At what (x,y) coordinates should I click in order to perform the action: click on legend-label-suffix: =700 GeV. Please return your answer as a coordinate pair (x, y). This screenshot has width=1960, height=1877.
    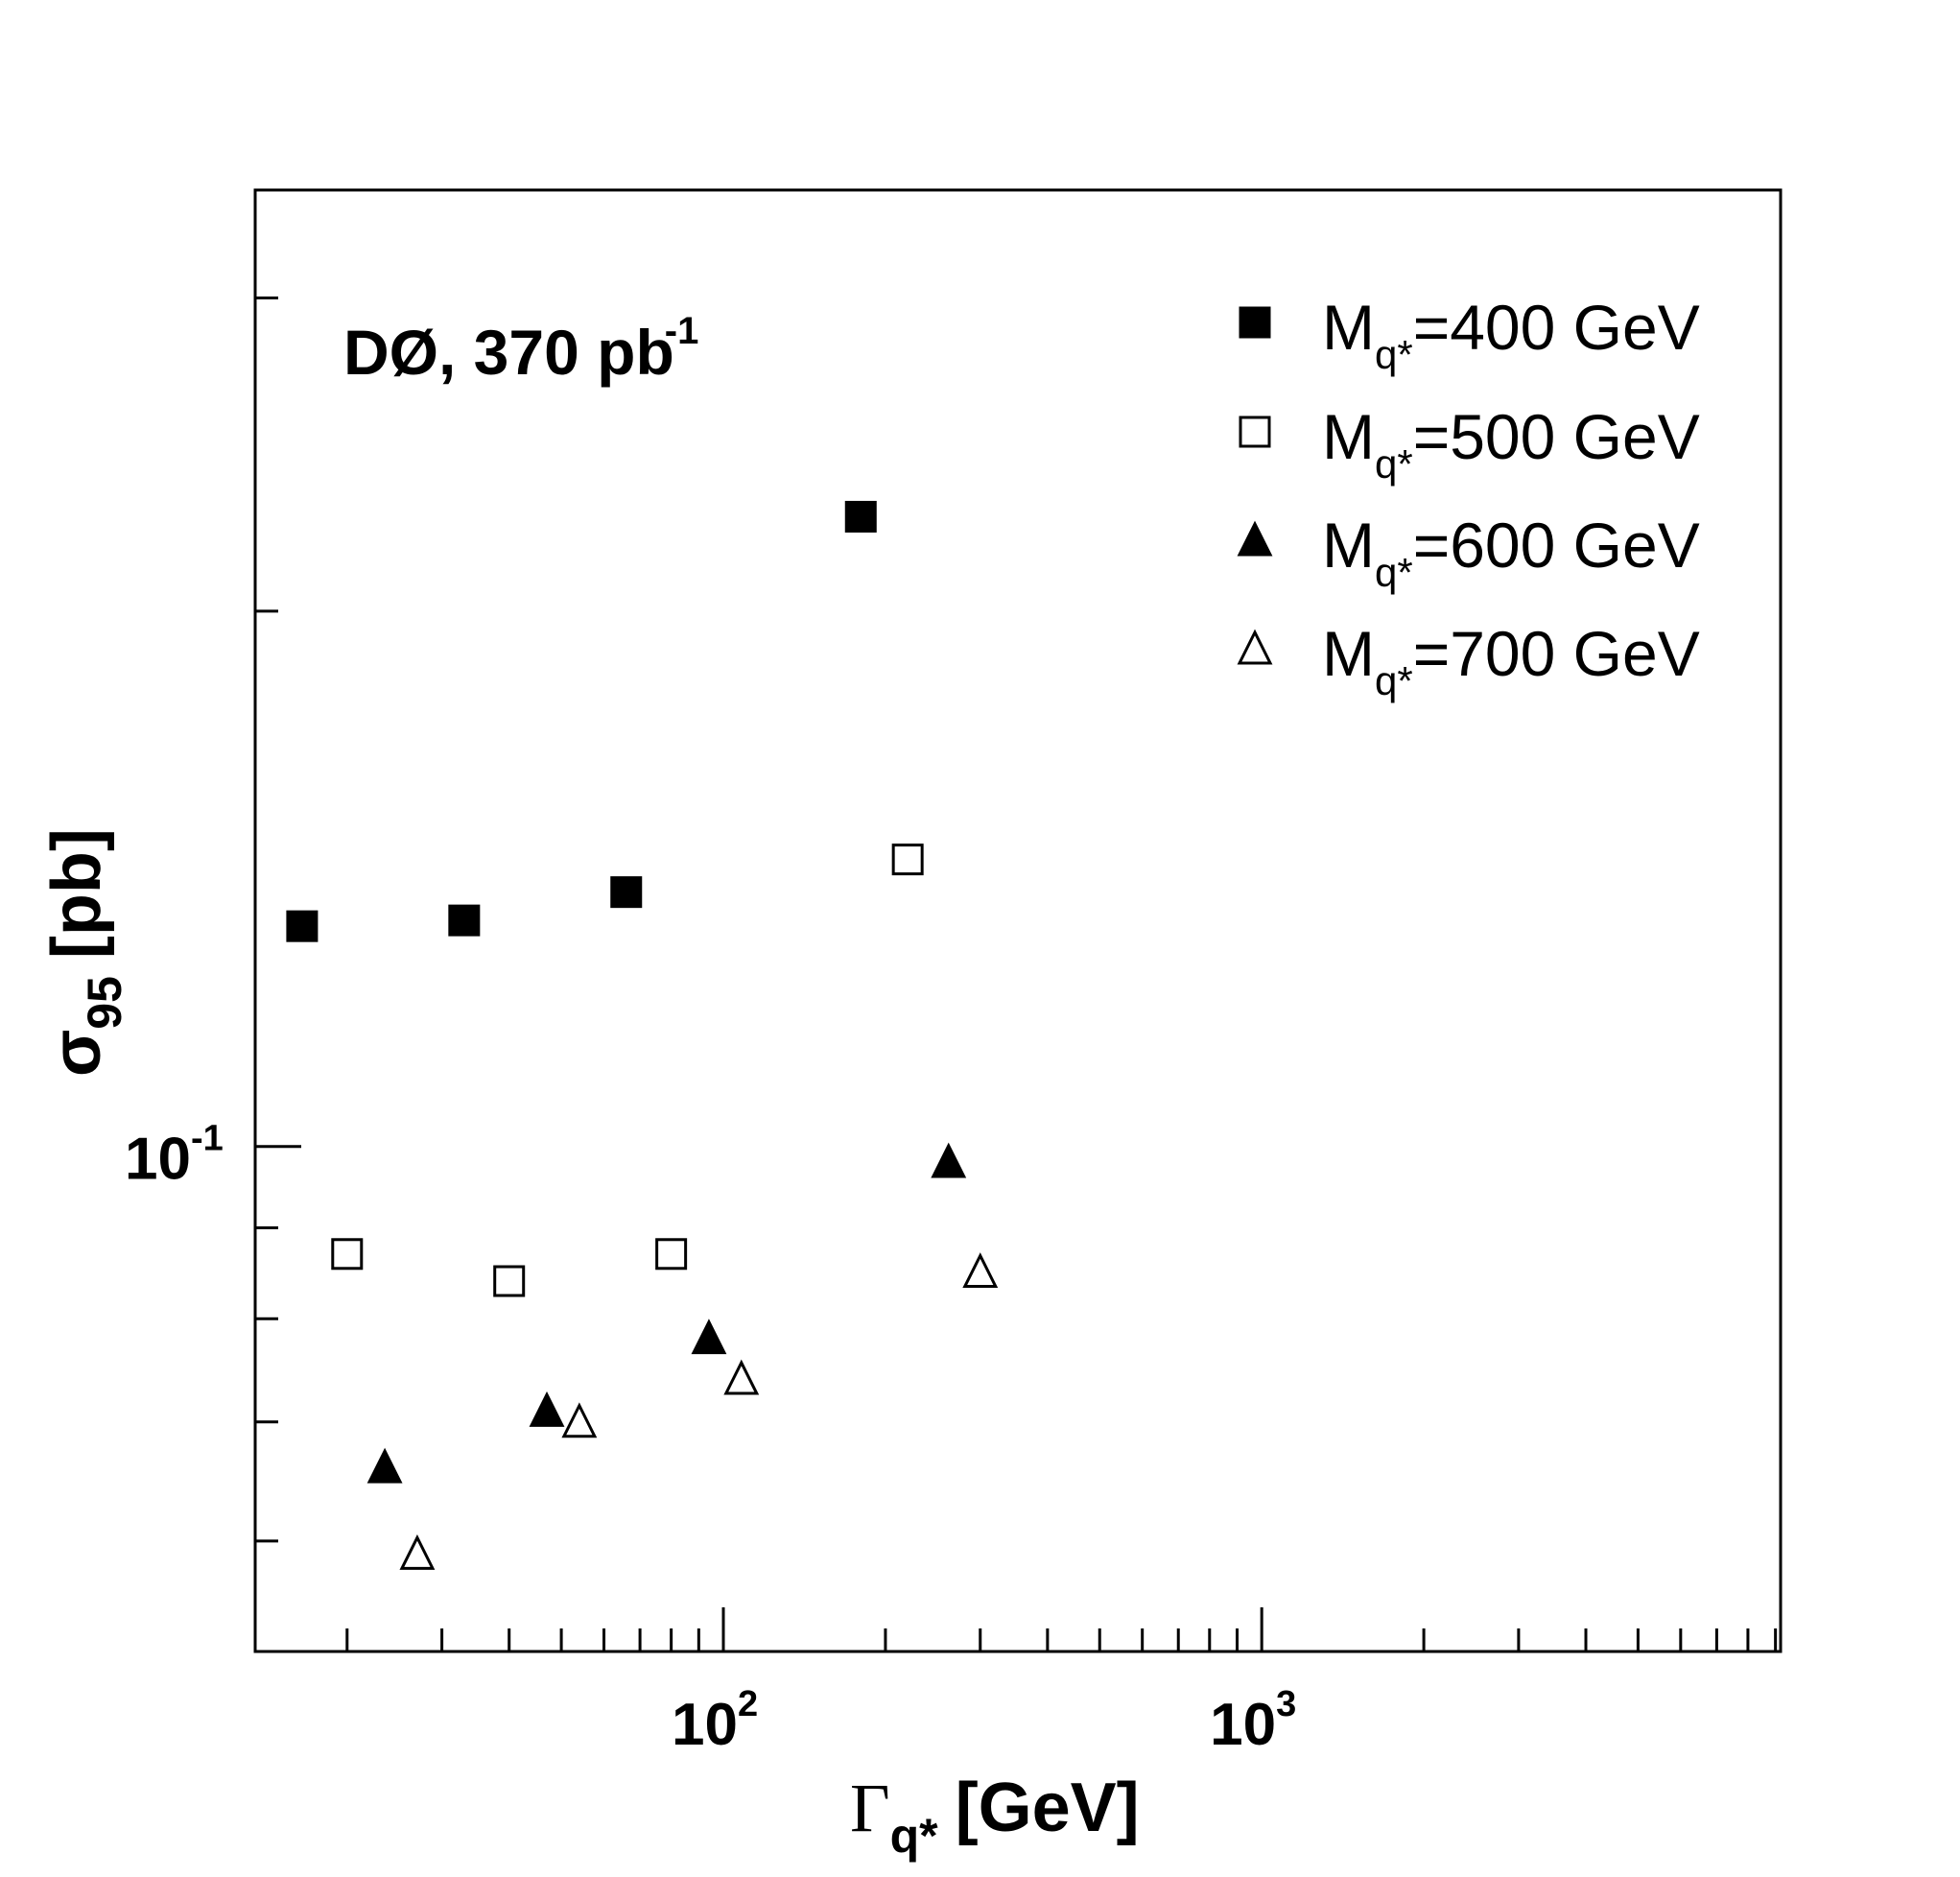
    Looking at the image, I should click on (1557, 654).